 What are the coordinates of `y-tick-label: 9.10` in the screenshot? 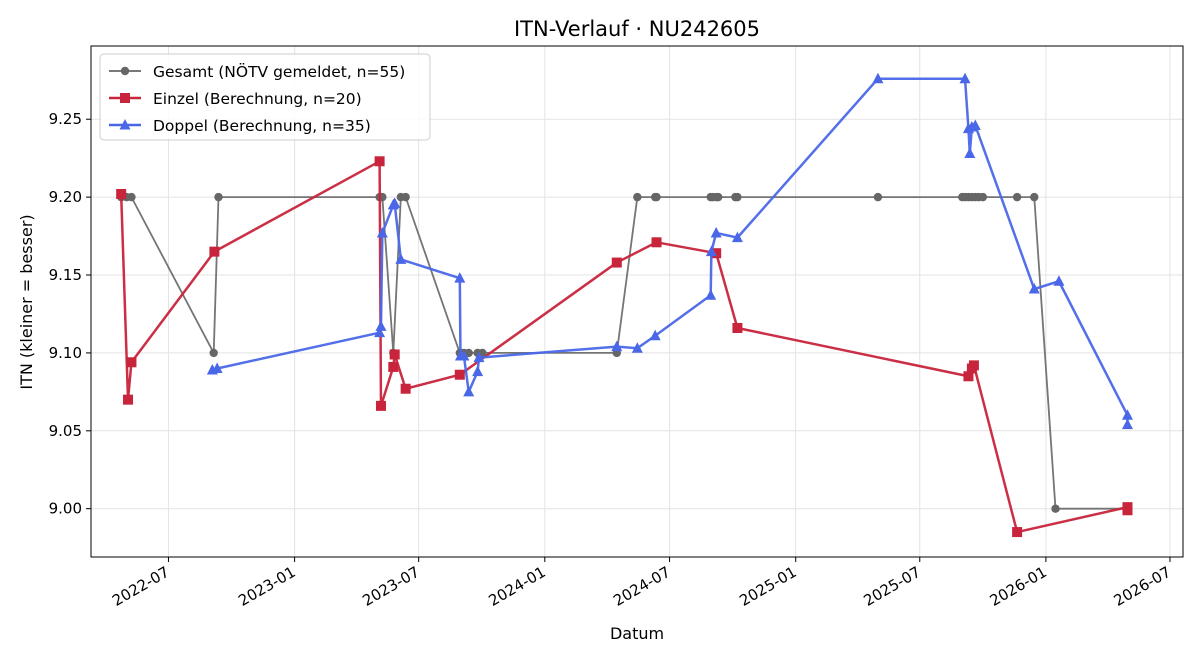 It's located at (65, 353).